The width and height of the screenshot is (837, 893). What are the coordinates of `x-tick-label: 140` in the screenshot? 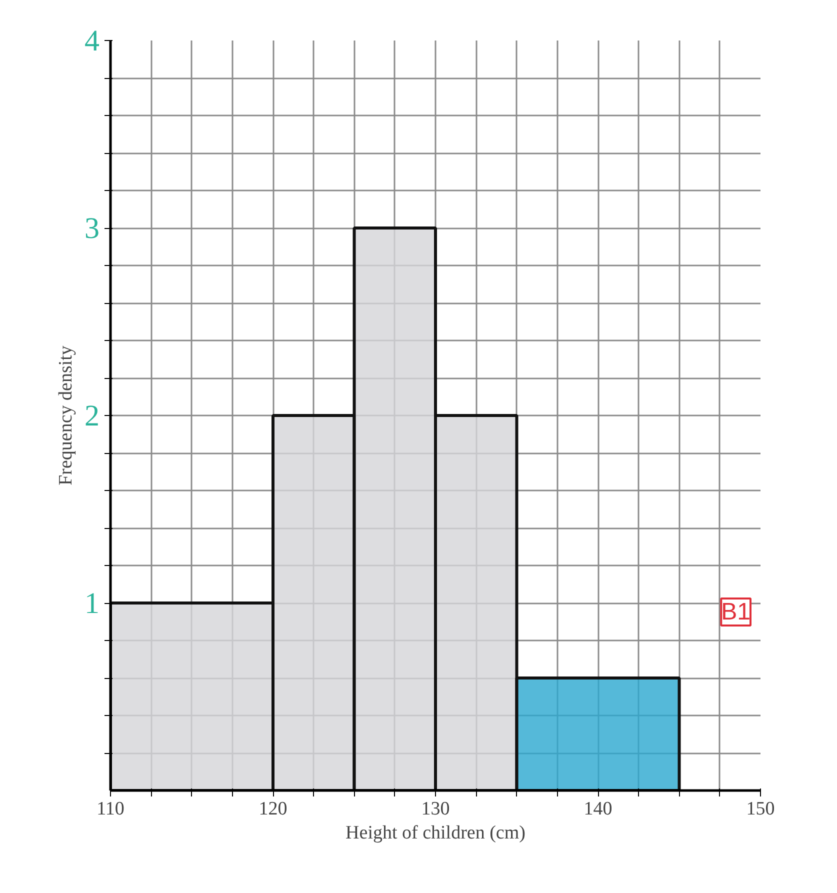 It's located at (598, 809).